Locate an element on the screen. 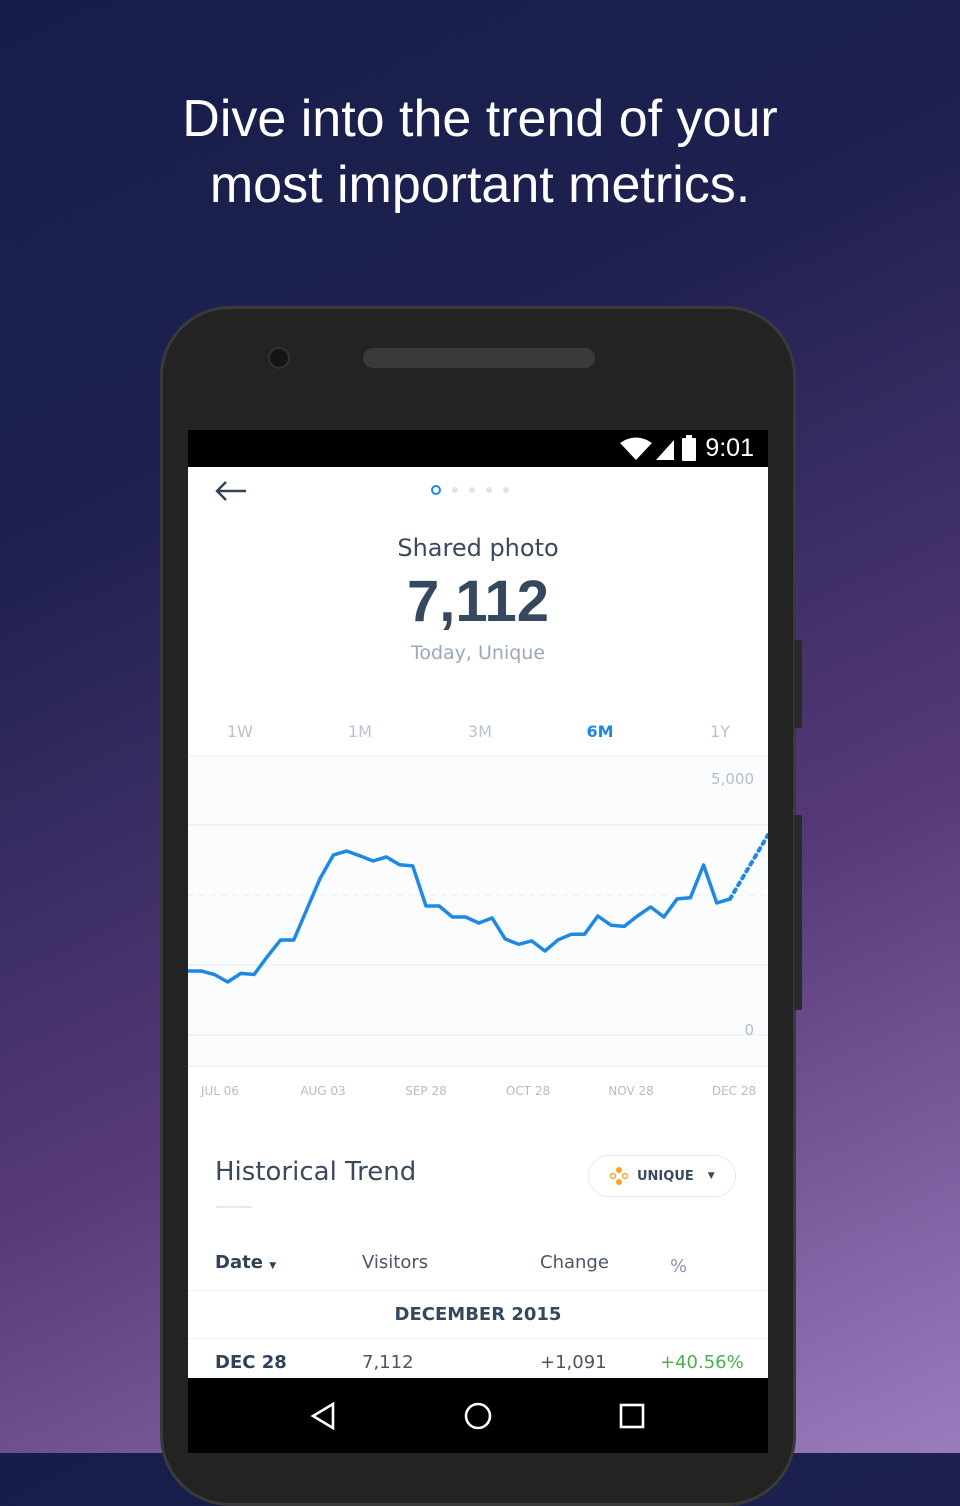  recents-icon is located at coordinates (632, 1416).